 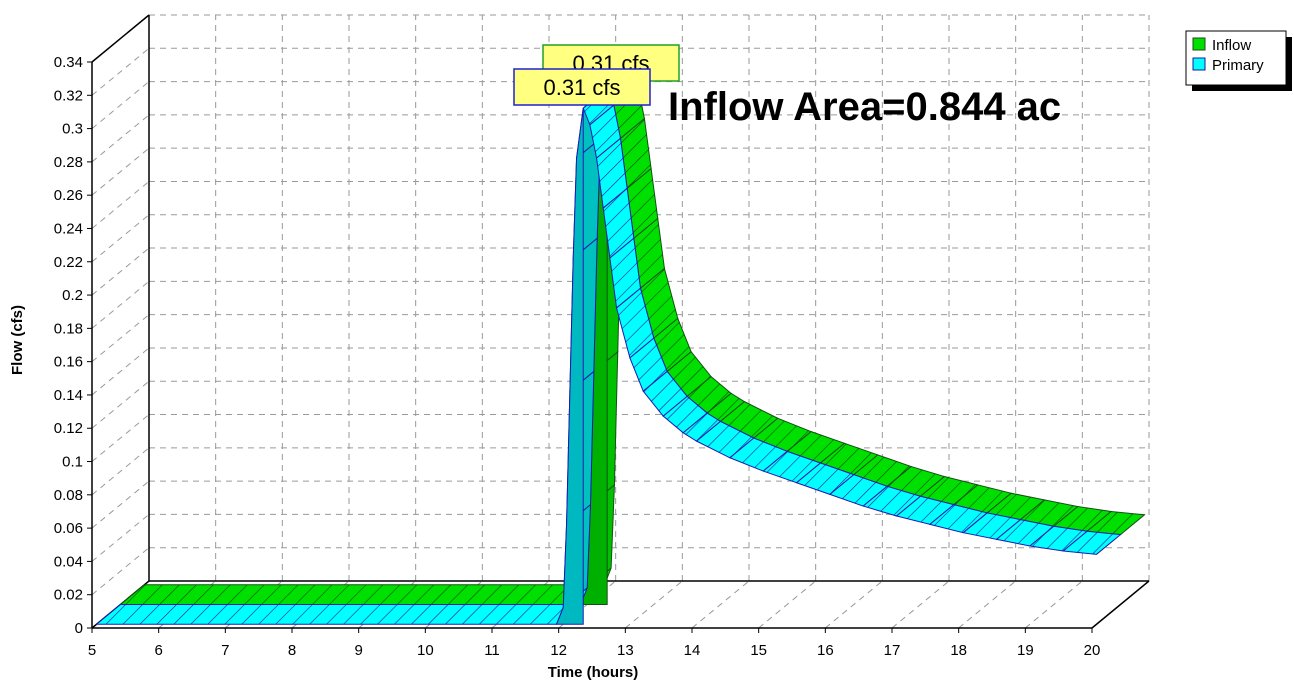 What do you see at coordinates (17, 340) in the screenshot?
I see `y-axis-title: Flow (cfs)` at bounding box center [17, 340].